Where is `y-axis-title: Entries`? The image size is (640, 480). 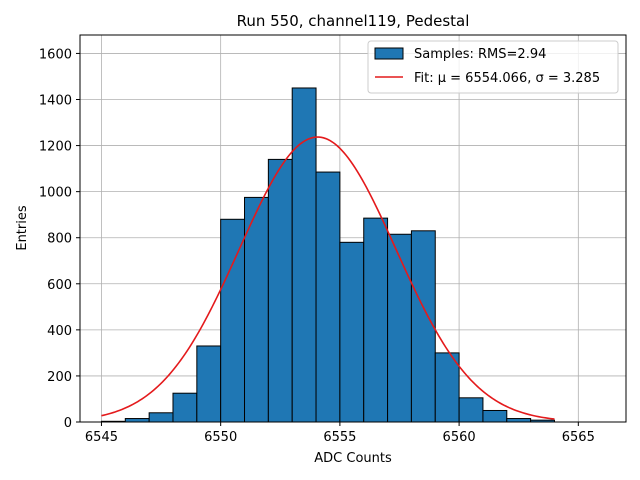 y-axis-title: Entries is located at coordinates (22, 228).